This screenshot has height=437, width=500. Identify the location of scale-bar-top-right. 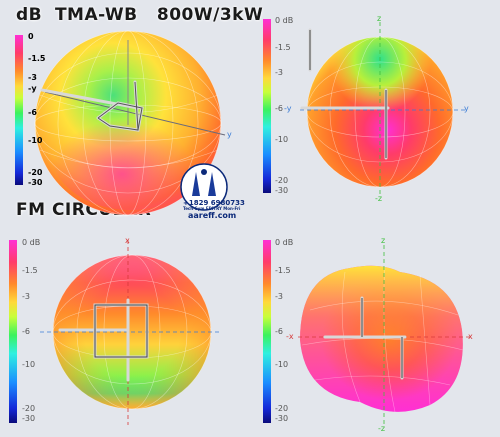
(267, 106).